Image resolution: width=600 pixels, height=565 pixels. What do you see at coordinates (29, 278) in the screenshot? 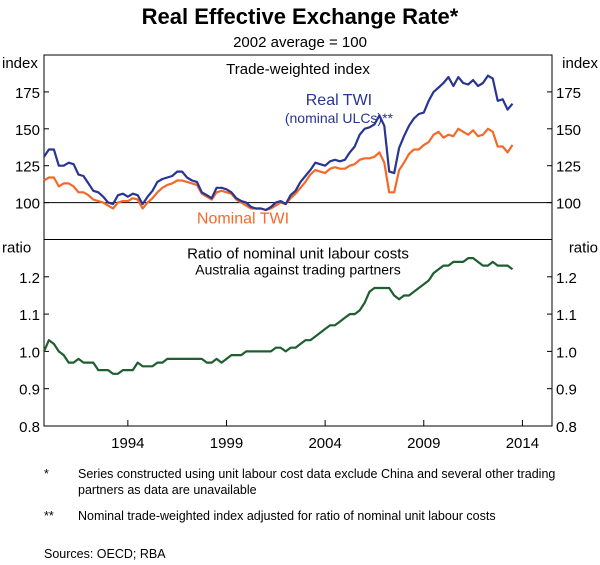
I see `y-tick-label-left: 1.2` at bounding box center [29, 278].